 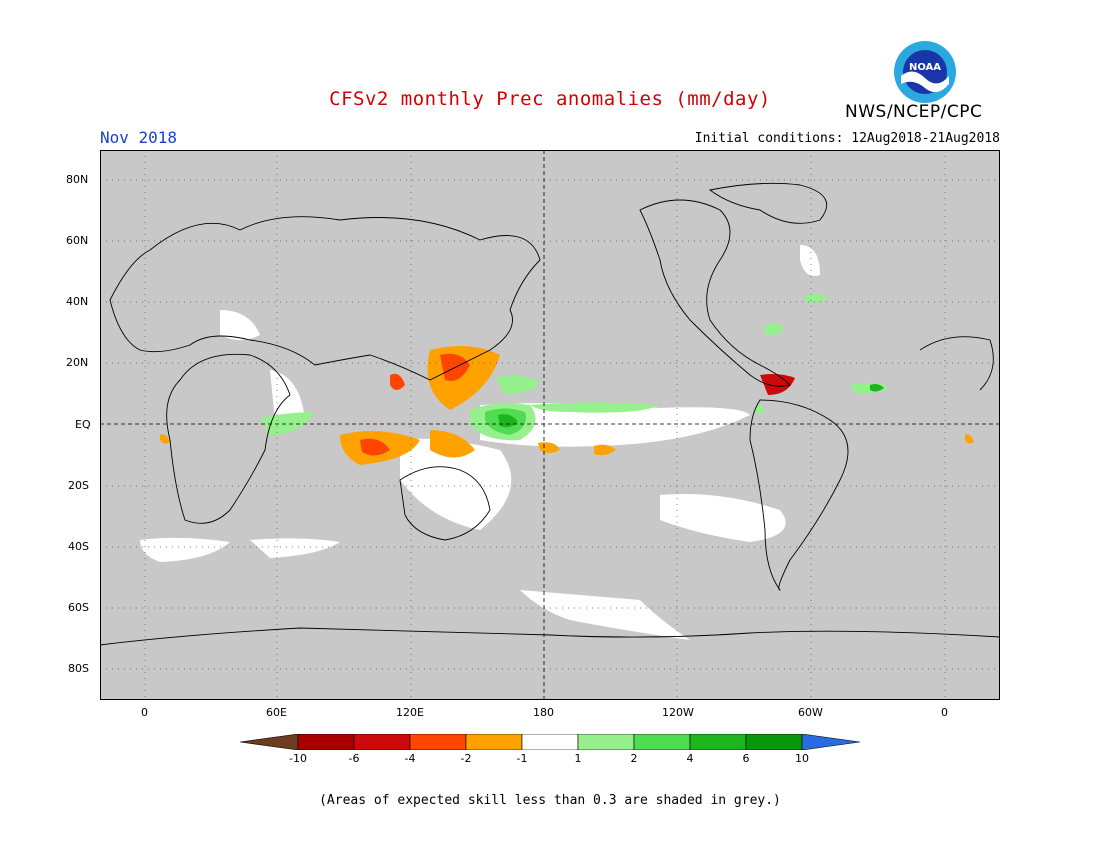 What do you see at coordinates (410, 712) in the screenshot?
I see `lon-label: 120E` at bounding box center [410, 712].